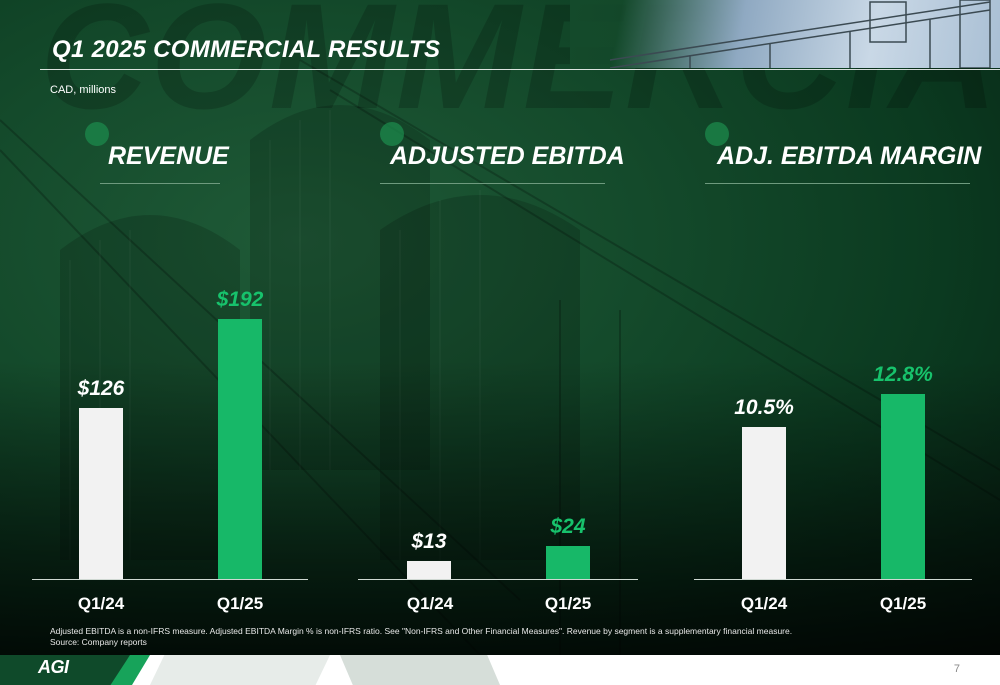 This screenshot has width=1000, height=685. What do you see at coordinates (568, 603) in the screenshot?
I see `ebitda-category-q1-25: Q1/25` at bounding box center [568, 603].